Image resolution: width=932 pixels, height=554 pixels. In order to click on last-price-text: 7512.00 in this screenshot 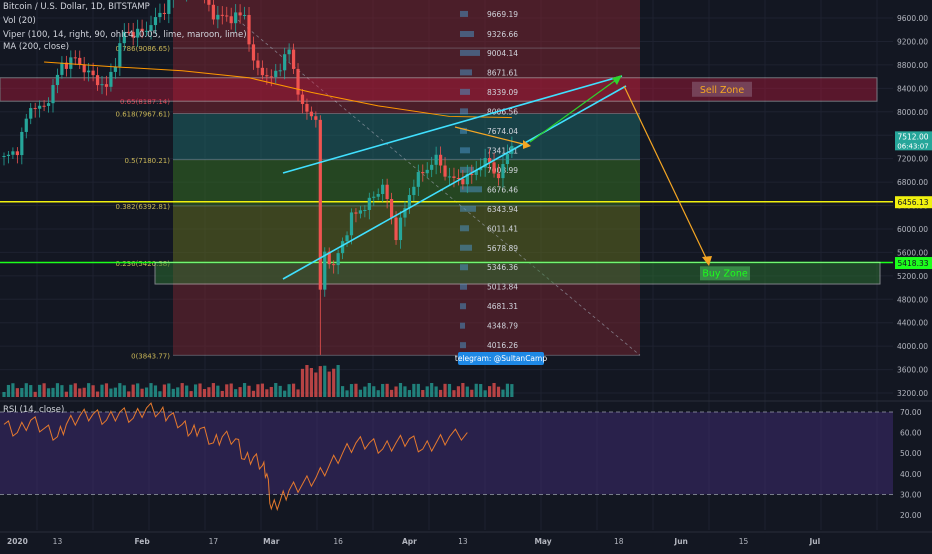, I will do `click(912, 136)`.